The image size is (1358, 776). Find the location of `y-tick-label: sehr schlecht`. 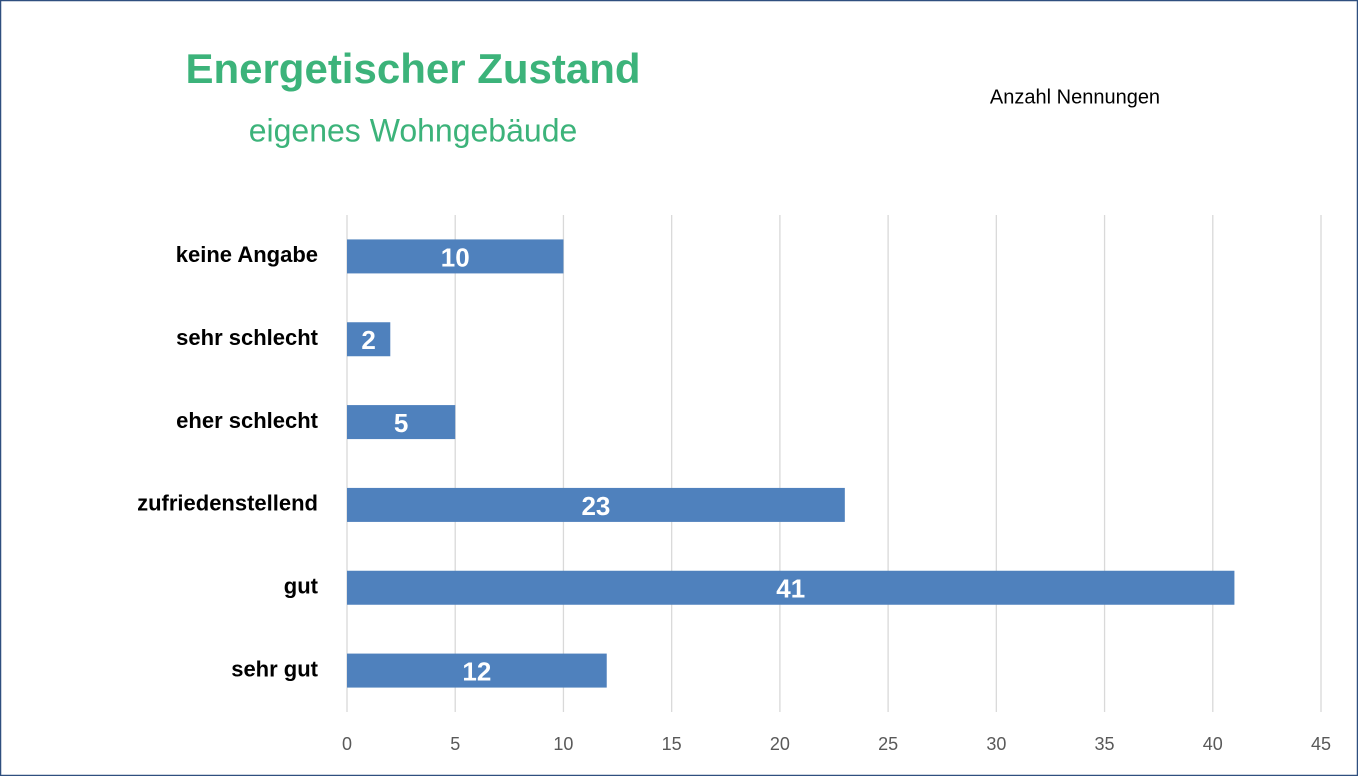

y-tick-label: sehr schlecht is located at coordinates (247, 337).